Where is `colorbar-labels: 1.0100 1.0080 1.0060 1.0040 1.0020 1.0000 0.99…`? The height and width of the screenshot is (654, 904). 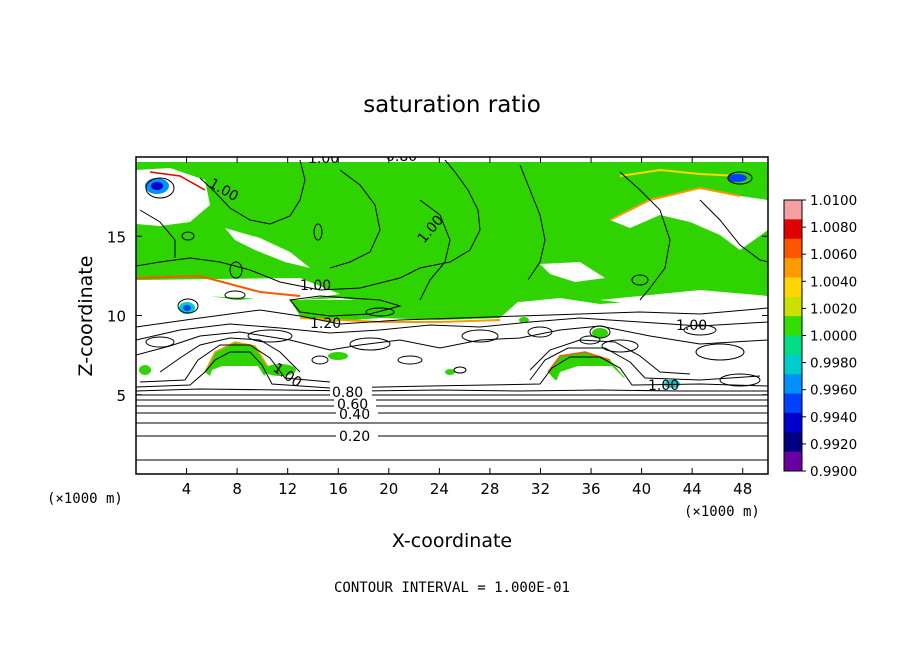 colorbar-labels: 1.0100 1.0080 1.0060 1.0040 1.0020 1.0000 0.99… is located at coordinates (833, 336).